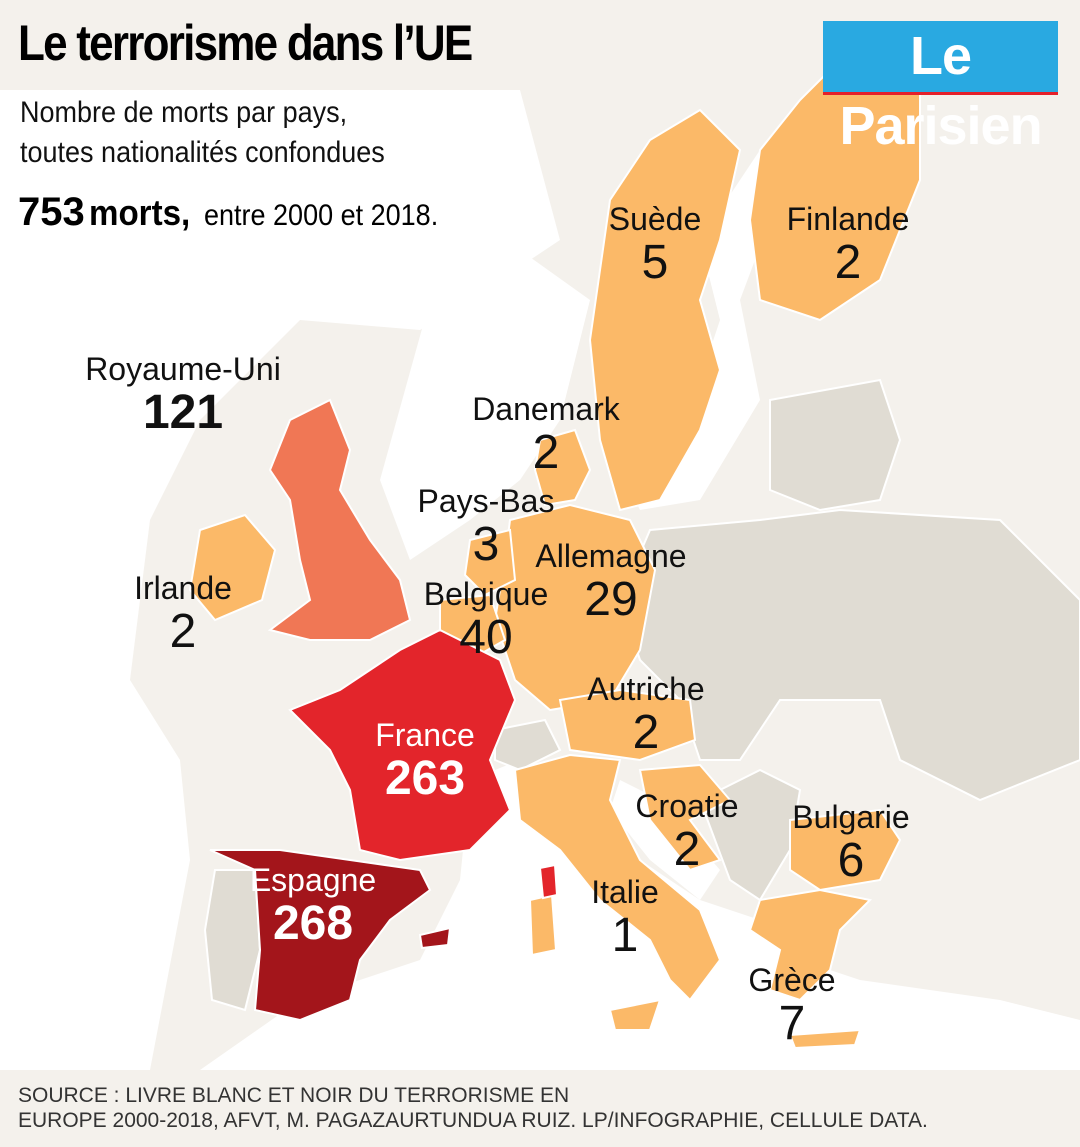  What do you see at coordinates (665, 310) in the screenshot?
I see `country-sweden` at bounding box center [665, 310].